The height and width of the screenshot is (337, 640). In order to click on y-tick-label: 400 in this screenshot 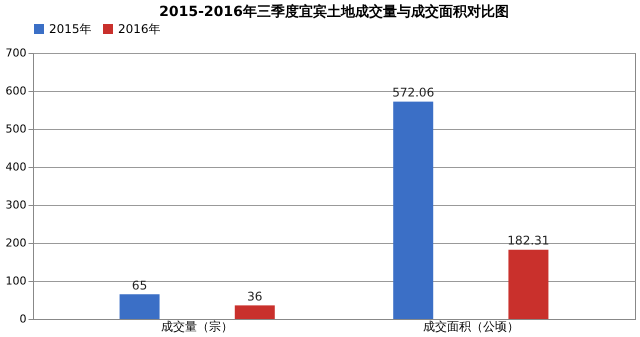, I will do `click(16, 167)`.